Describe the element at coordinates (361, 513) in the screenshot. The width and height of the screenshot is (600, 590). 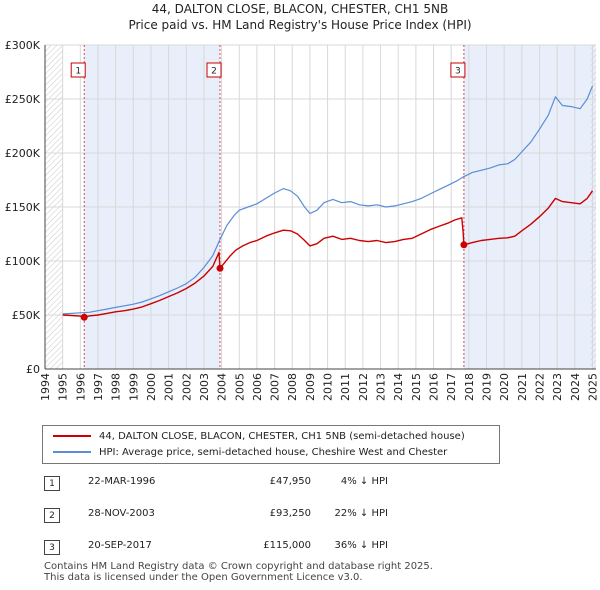
I see `sale-hpi-diff: 22% ↓ HPI` at that location.